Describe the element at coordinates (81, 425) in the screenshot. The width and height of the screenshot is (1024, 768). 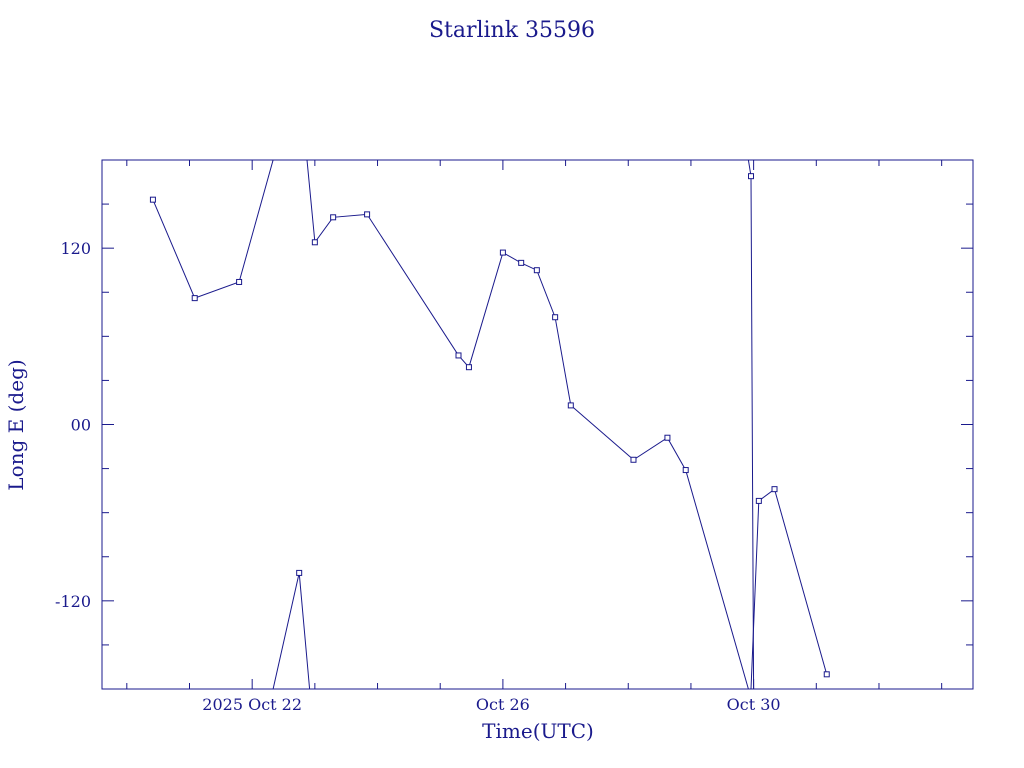
I see `y-tick-label: 00` at that location.